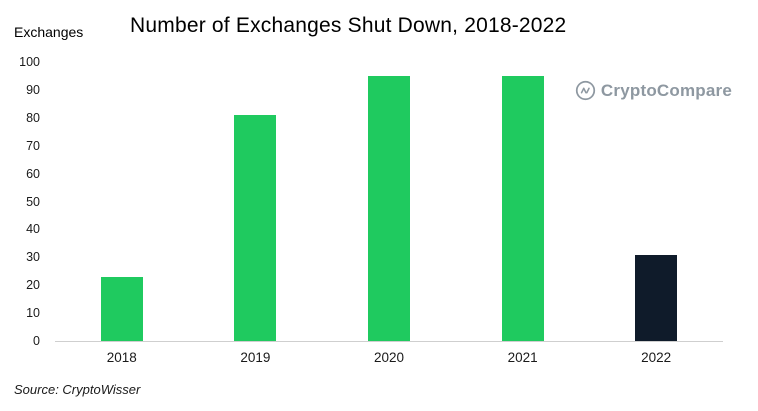 Image resolution: width=758 pixels, height=411 pixels. What do you see at coordinates (33, 117) in the screenshot?
I see `y-tick-label-80: 80` at bounding box center [33, 117].